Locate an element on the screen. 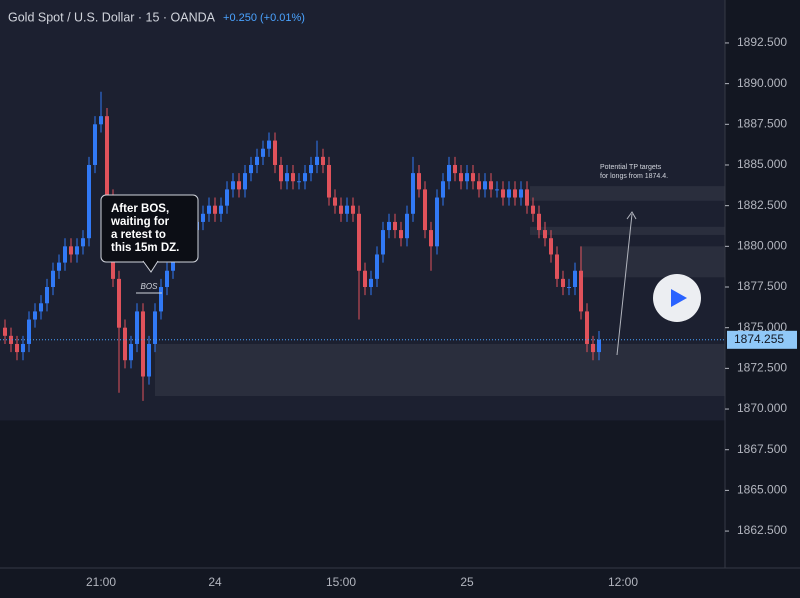 The image size is (800, 598). y-tick-label: 1890.000 is located at coordinates (762, 83).